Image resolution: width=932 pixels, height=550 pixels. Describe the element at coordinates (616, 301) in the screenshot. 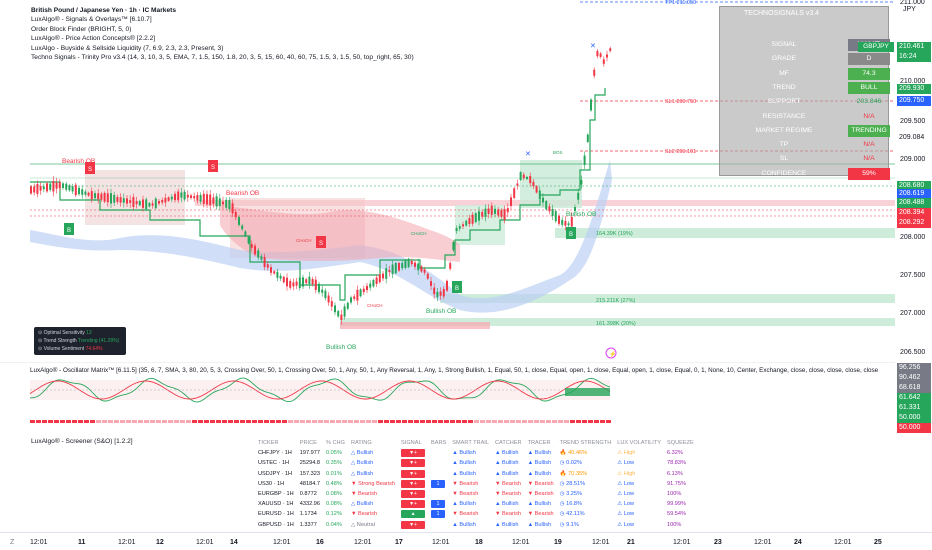

I see `liquidity-label-2: 215.211K (27%)` at that location.